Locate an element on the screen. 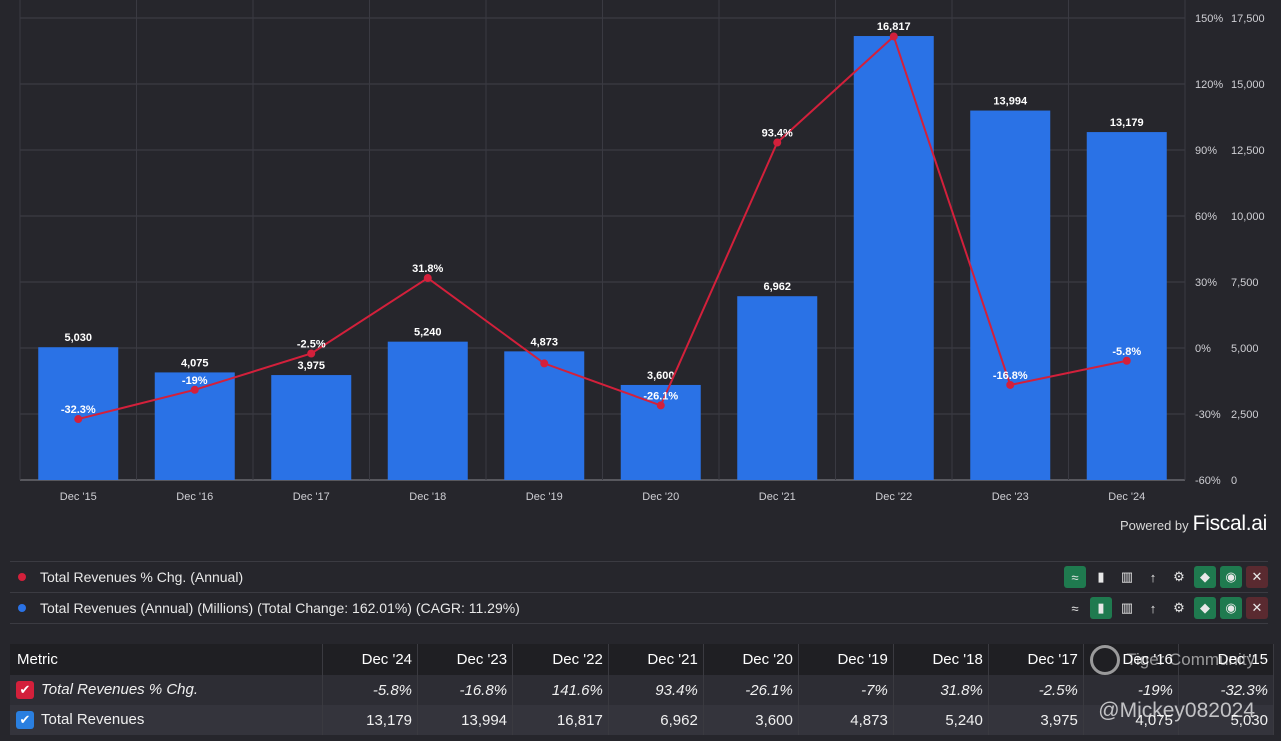  table-cell: 6,962 is located at coordinates (656, 720).